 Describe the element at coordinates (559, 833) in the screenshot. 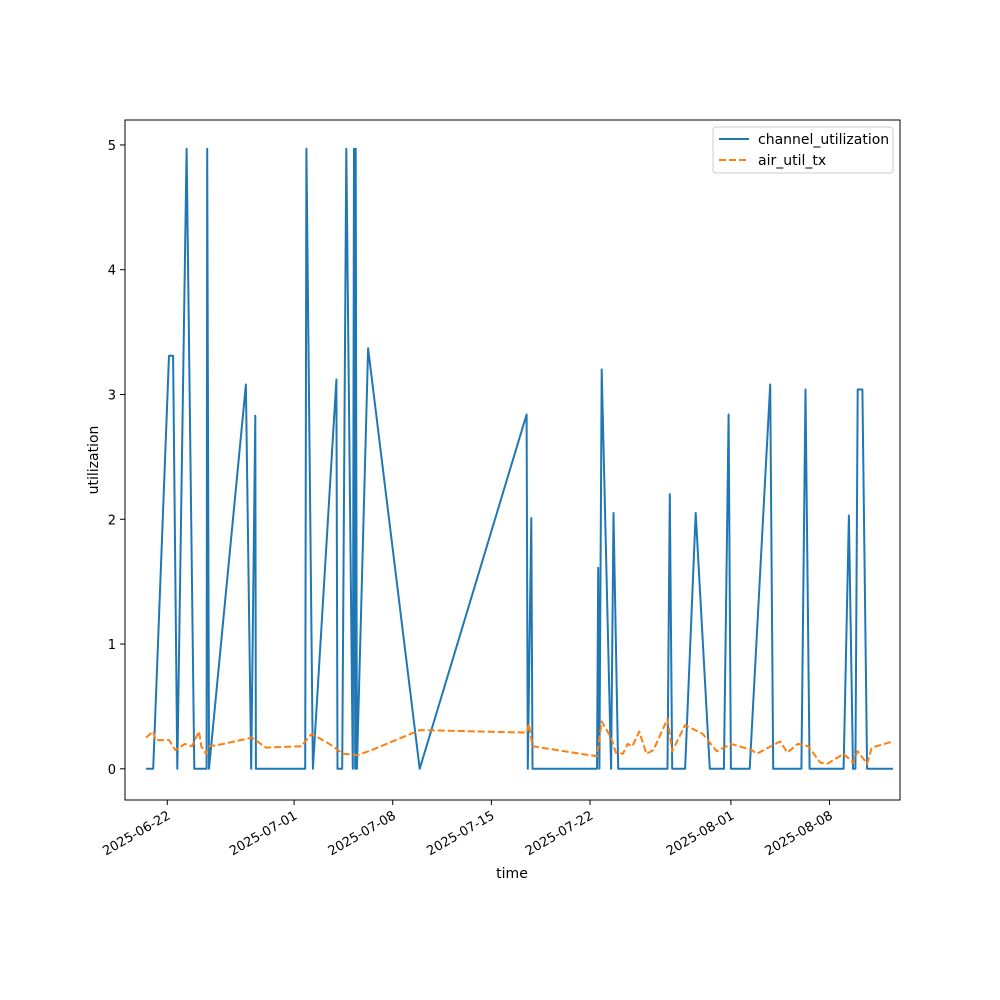

I see `x-tick-label: 2025-07-22` at that location.